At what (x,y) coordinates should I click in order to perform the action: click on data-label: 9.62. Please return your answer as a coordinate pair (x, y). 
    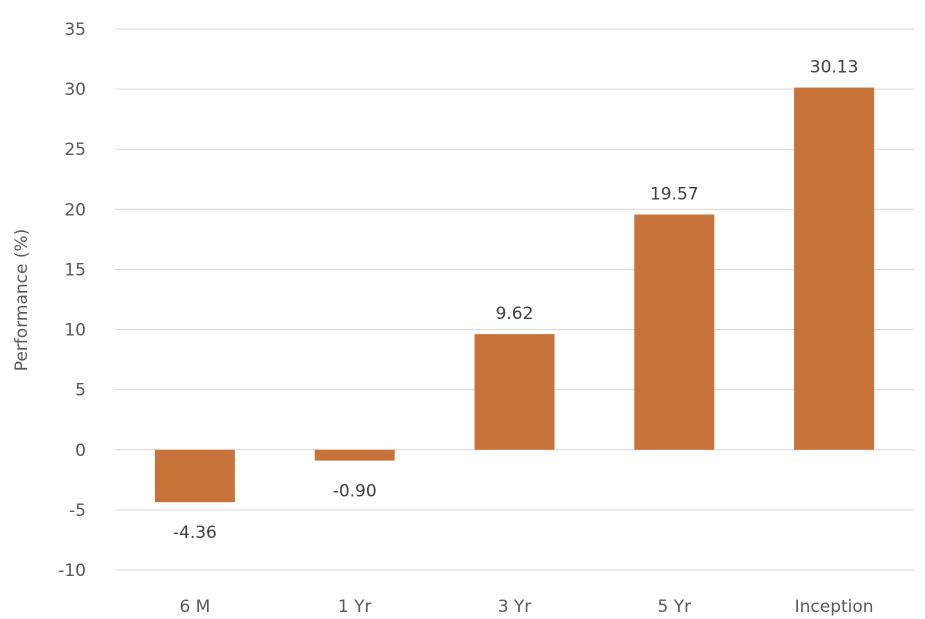
    Looking at the image, I should click on (515, 314).